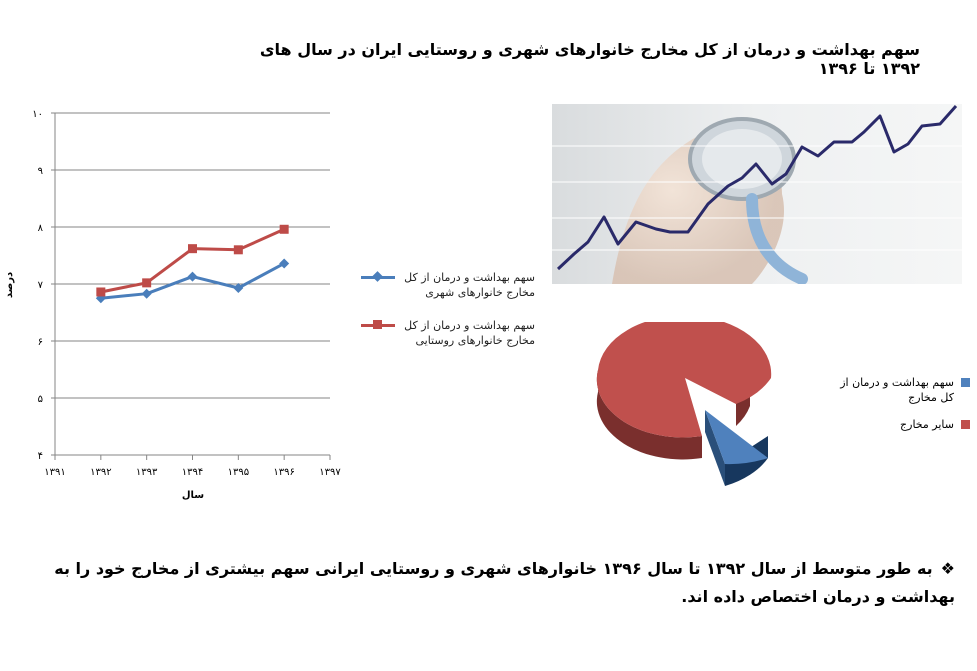 The image size is (977, 671). What do you see at coordinates (330, 472) in the screenshot?
I see `x-tick-label: ۱۳۹۷` at bounding box center [330, 472].